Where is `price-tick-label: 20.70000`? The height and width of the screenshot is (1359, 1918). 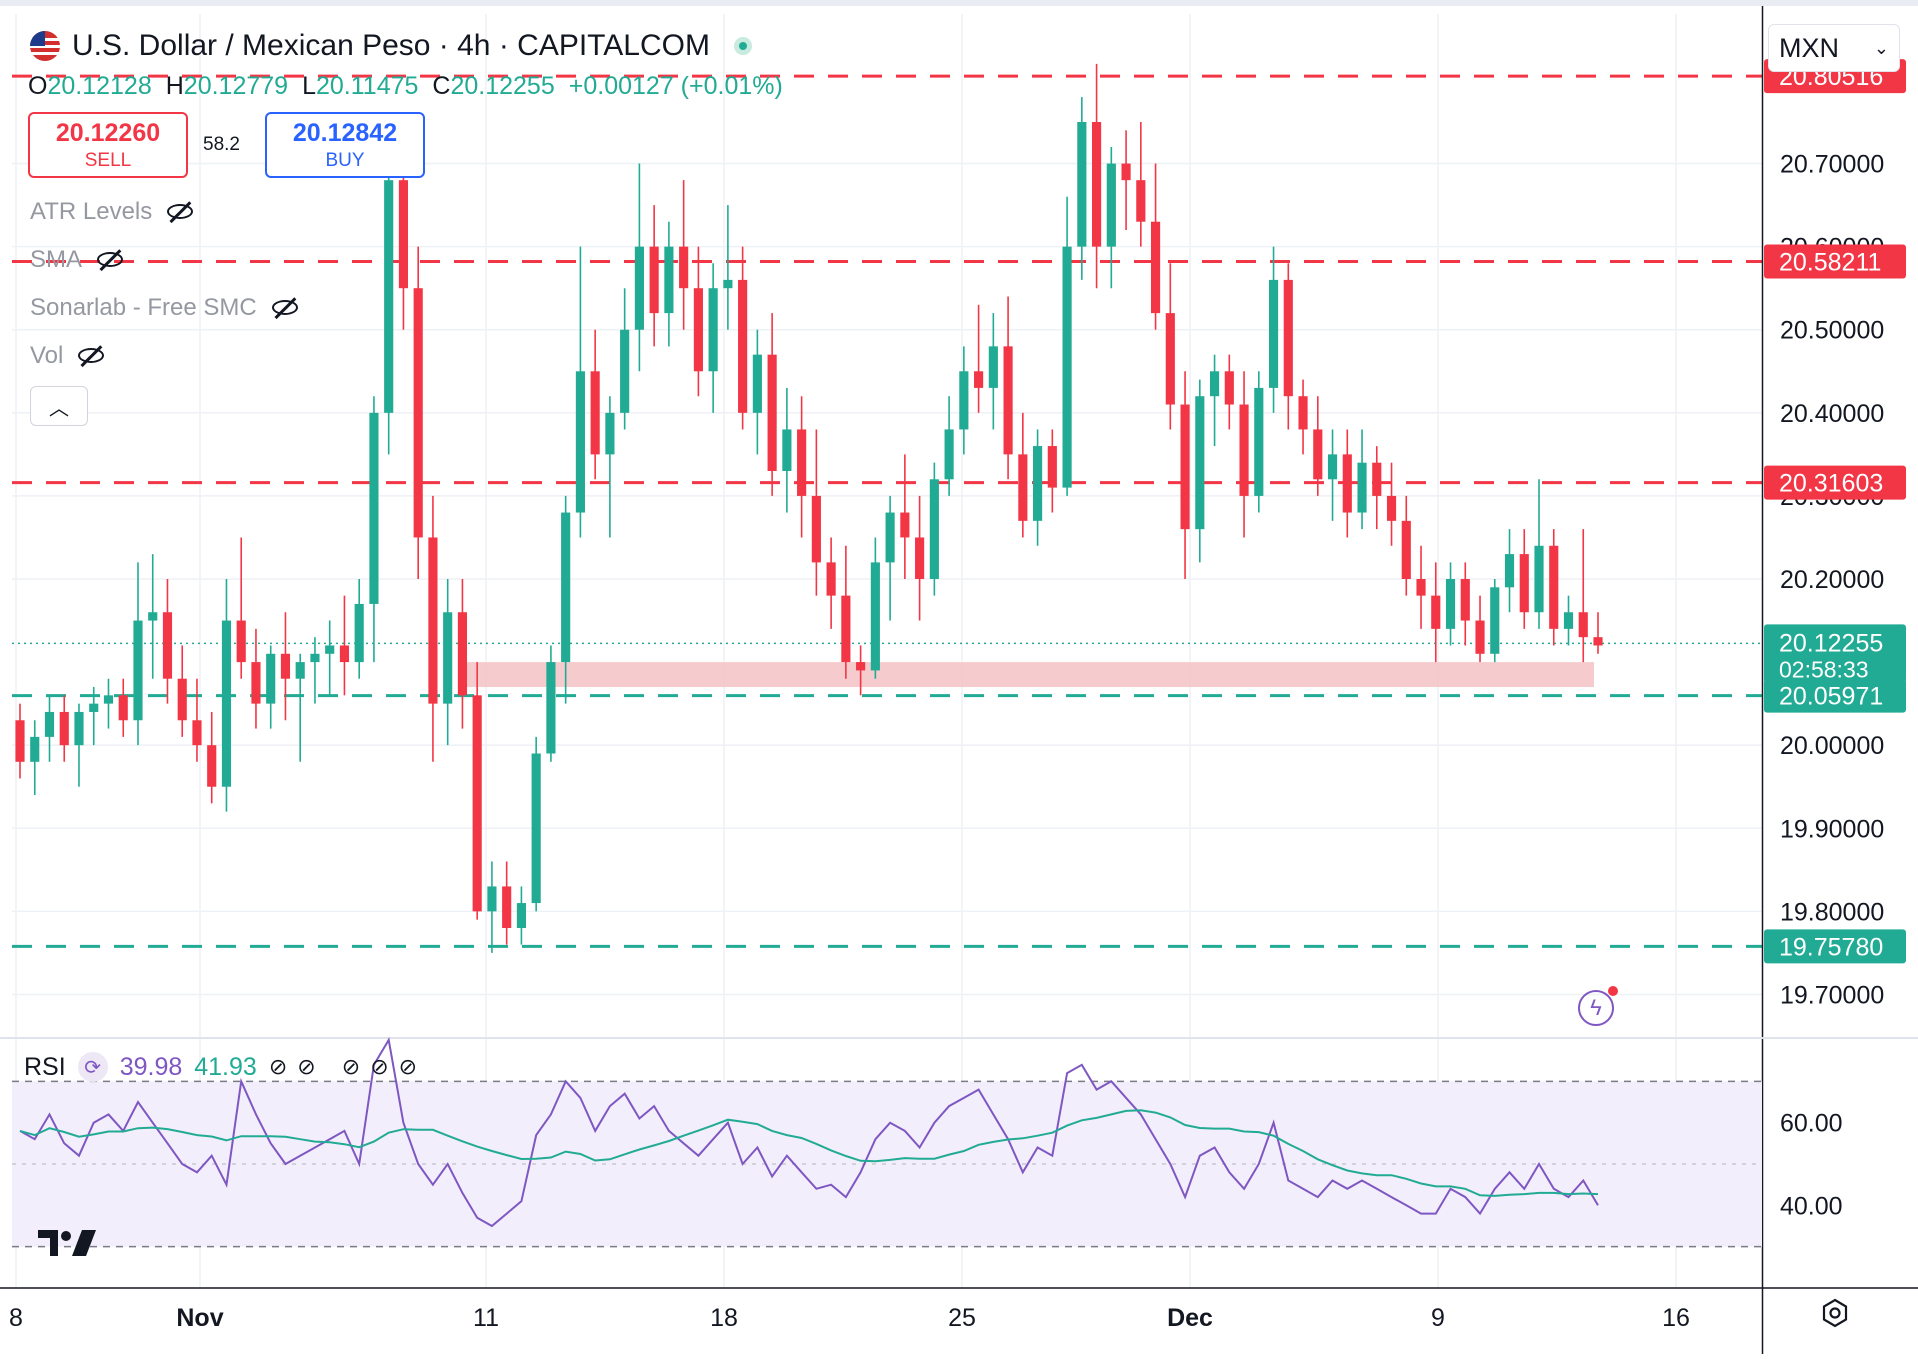
price-tick-label: 20.70000 is located at coordinates (1832, 165).